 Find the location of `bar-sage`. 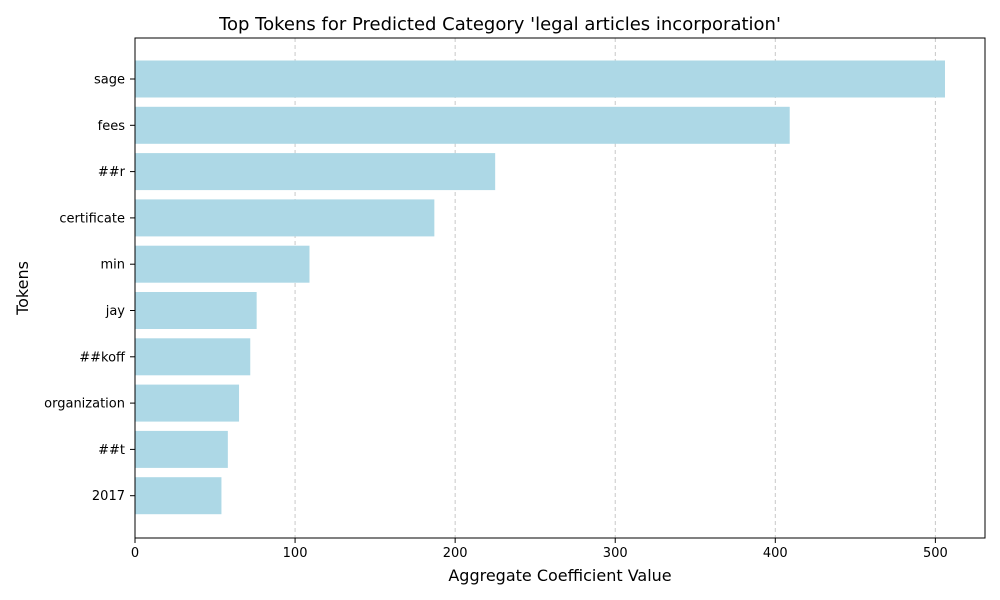

bar-sage is located at coordinates (540, 79).